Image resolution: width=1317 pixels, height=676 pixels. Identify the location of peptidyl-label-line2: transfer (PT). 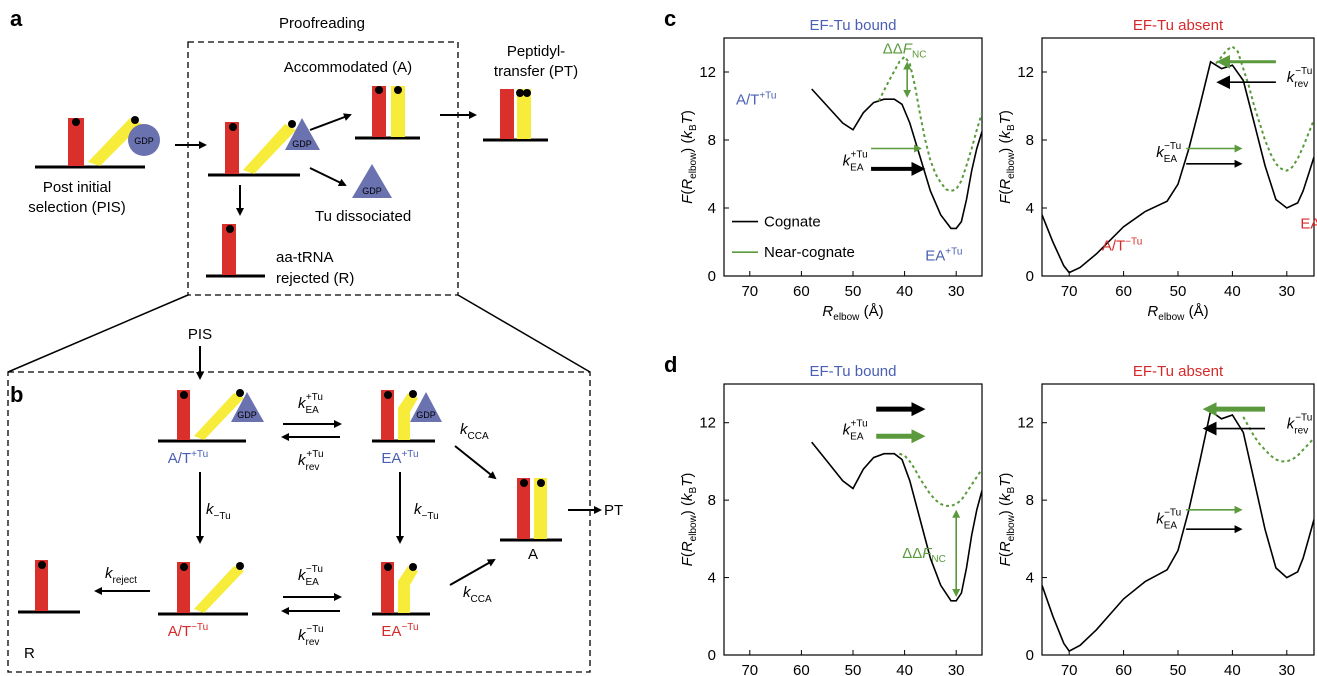
(536, 71).